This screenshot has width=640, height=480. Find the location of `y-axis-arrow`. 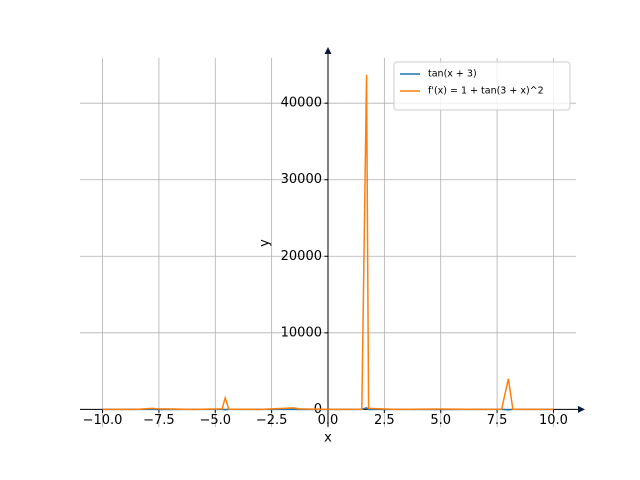

y-axis-arrow is located at coordinates (328, 50).